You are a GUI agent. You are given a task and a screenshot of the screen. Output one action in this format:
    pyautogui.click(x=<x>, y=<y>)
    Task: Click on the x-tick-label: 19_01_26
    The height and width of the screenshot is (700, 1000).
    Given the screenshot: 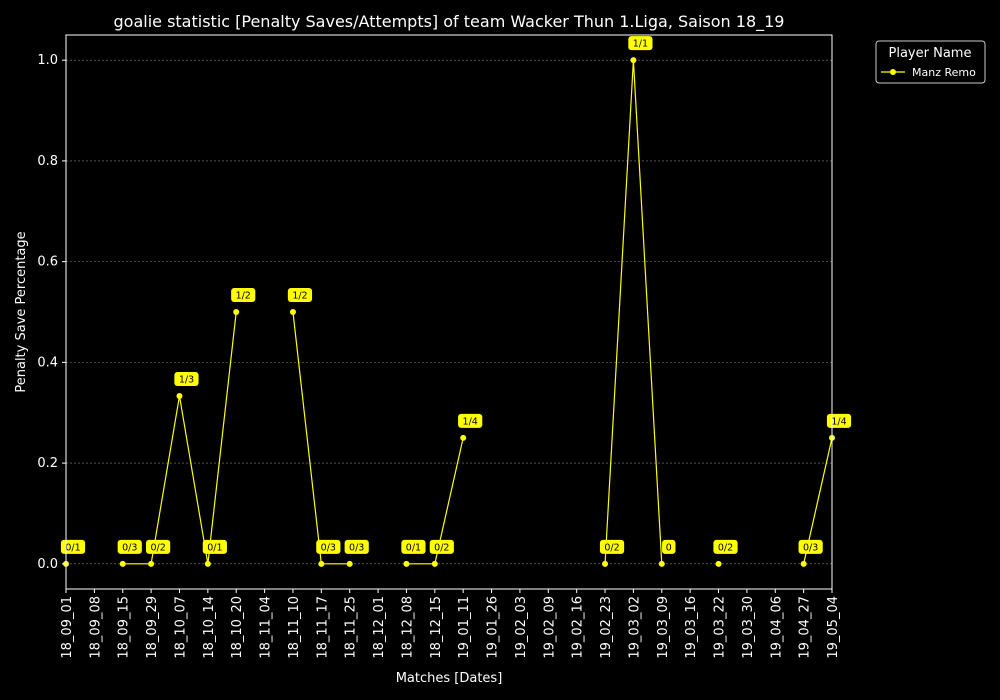 What is the action you would take?
    pyautogui.click(x=493, y=627)
    